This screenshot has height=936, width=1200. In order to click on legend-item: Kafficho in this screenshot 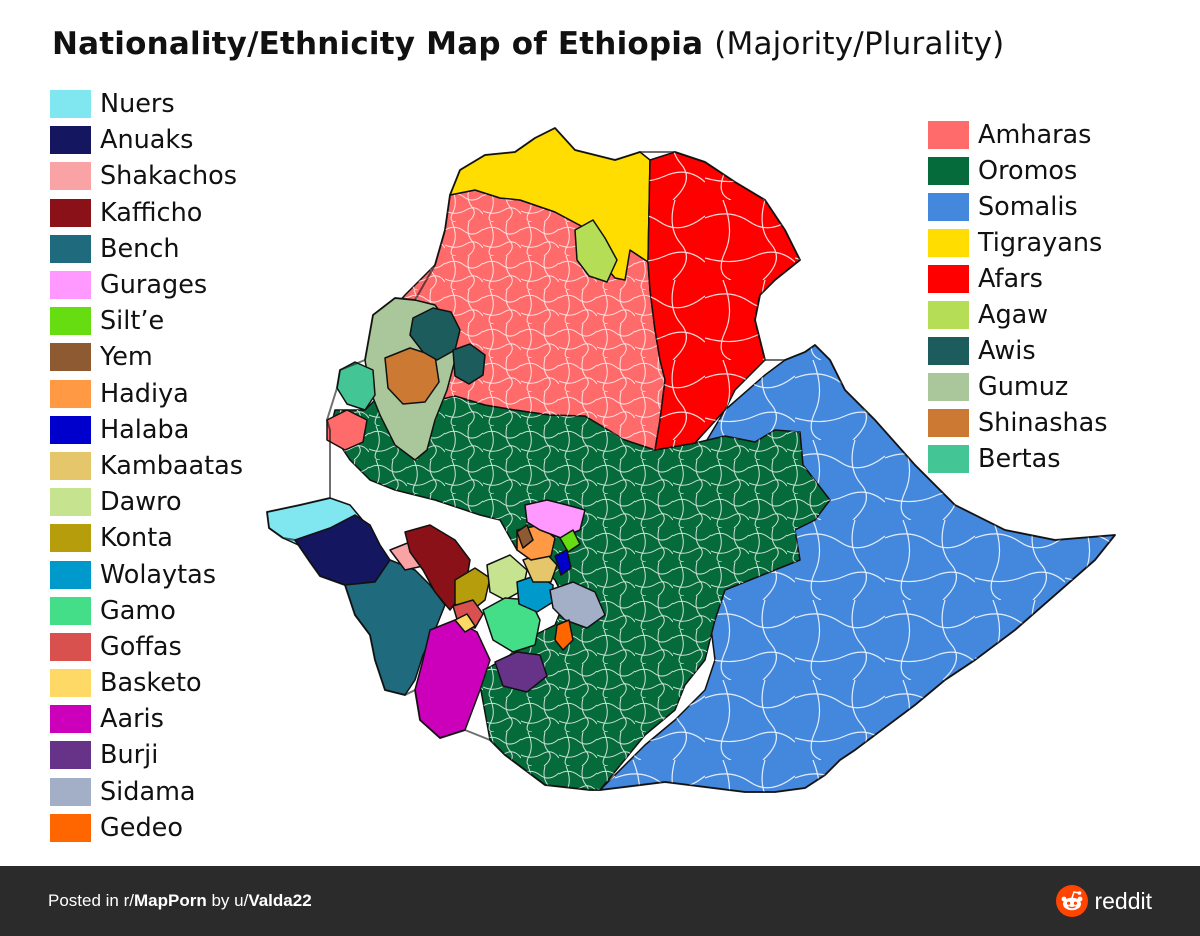, I will do `click(146, 213)`.